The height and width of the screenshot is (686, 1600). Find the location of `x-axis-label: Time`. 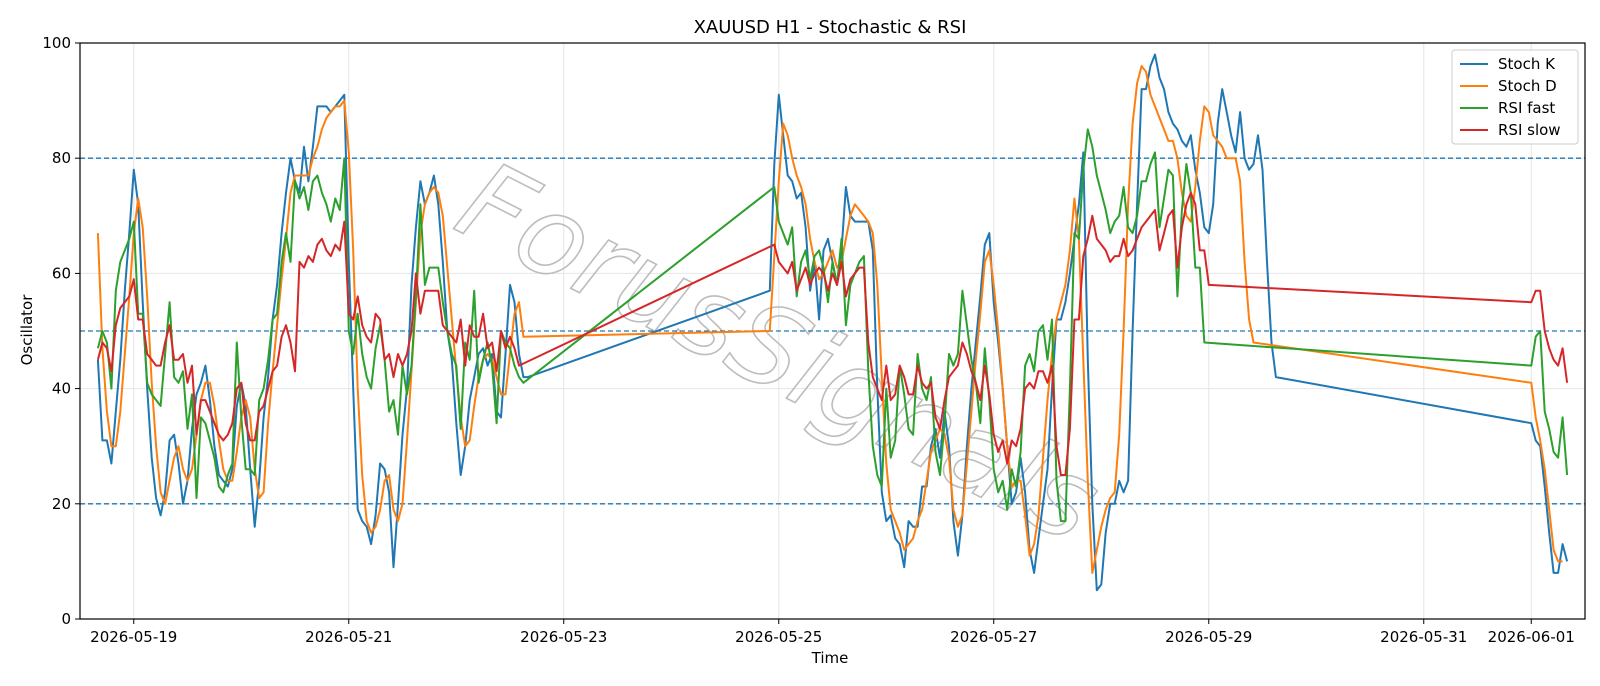

x-axis-label: Time is located at coordinates (830, 658).